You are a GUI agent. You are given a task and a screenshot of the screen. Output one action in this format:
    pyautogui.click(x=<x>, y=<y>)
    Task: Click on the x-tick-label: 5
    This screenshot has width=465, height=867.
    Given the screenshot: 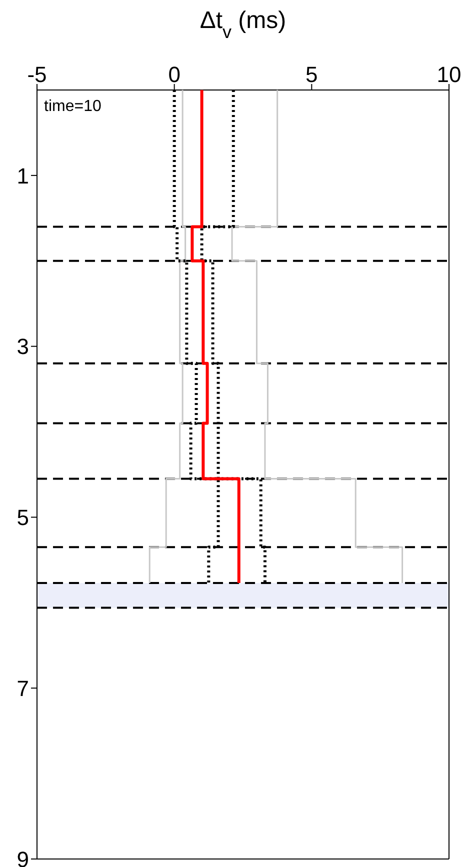 What is the action you would take?
    pyautogui.click(x=312, y=74)
    